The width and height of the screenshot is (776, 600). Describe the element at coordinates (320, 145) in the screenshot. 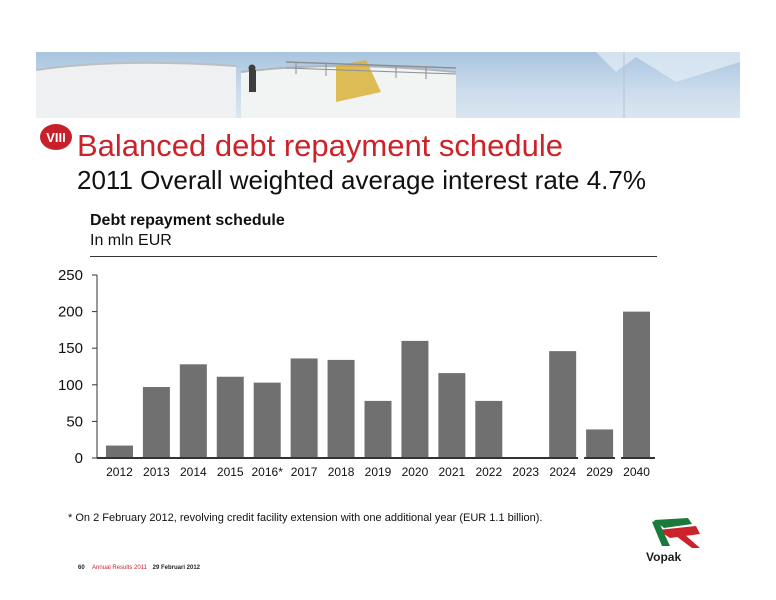

I see `slide-title: Balanced debt repayment schedule` at that location.